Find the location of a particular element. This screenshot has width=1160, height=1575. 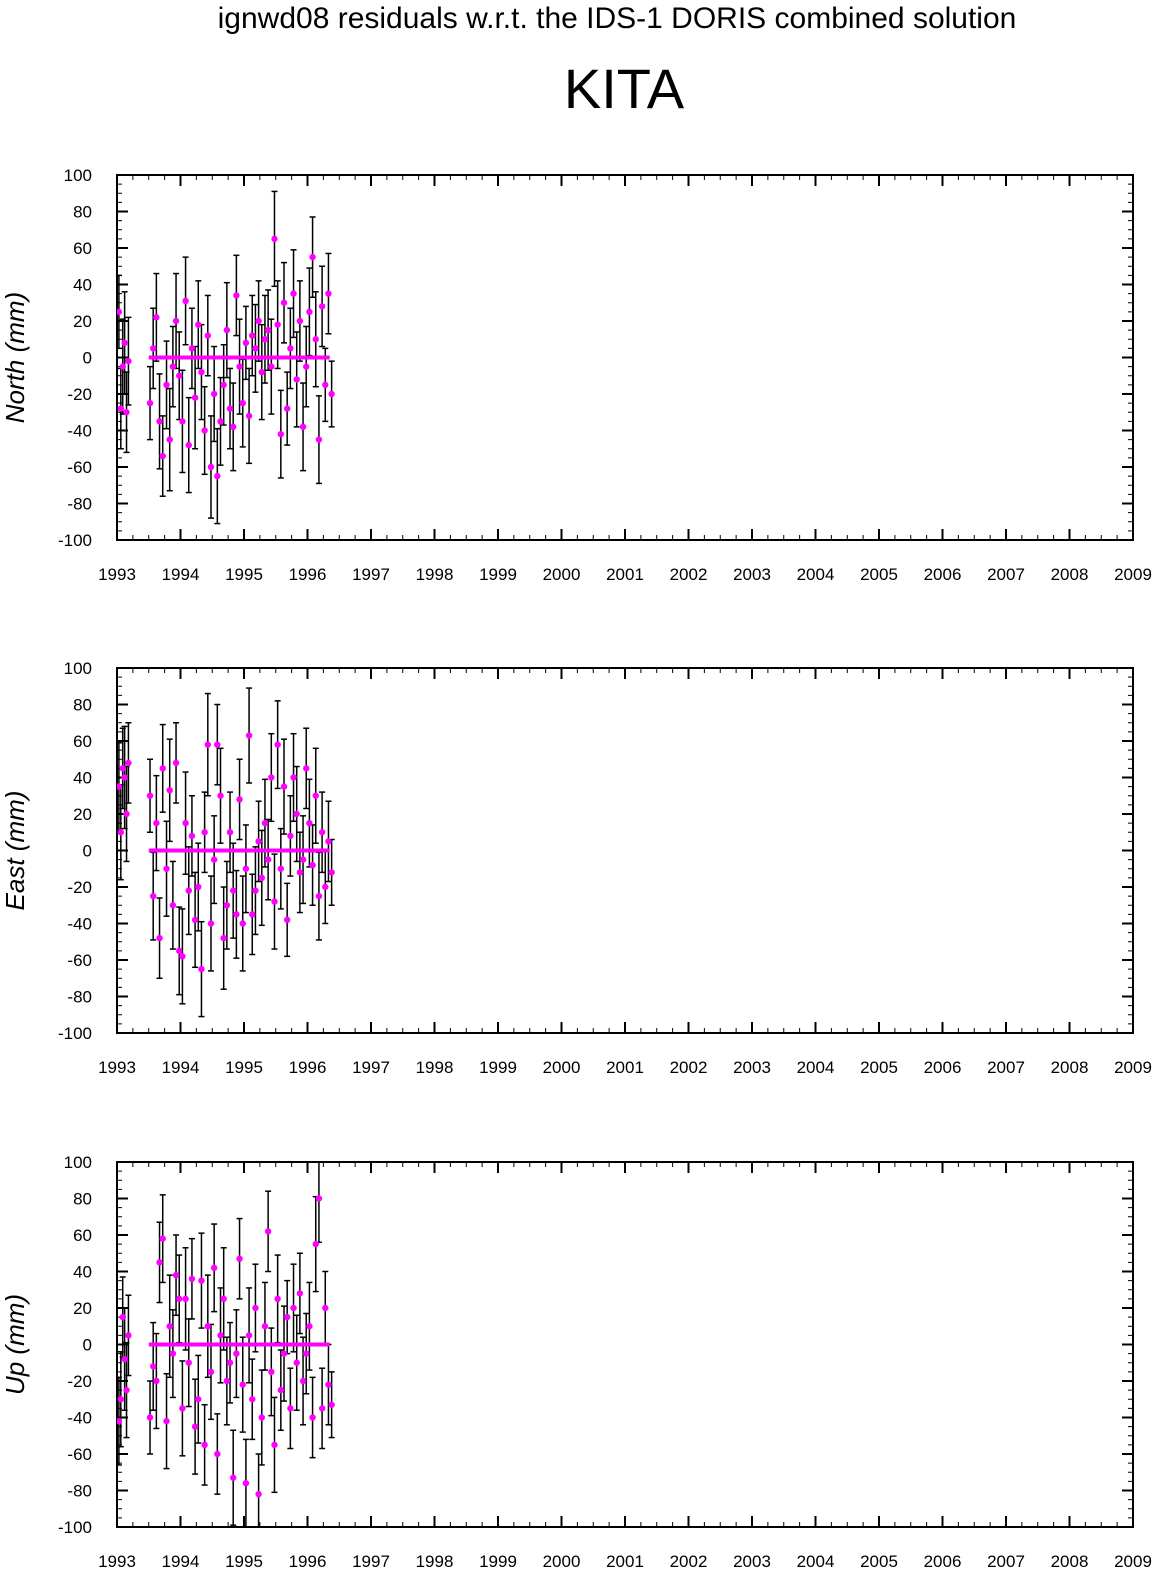

y-tick-label: -60 is located at coordinates (79, 960).